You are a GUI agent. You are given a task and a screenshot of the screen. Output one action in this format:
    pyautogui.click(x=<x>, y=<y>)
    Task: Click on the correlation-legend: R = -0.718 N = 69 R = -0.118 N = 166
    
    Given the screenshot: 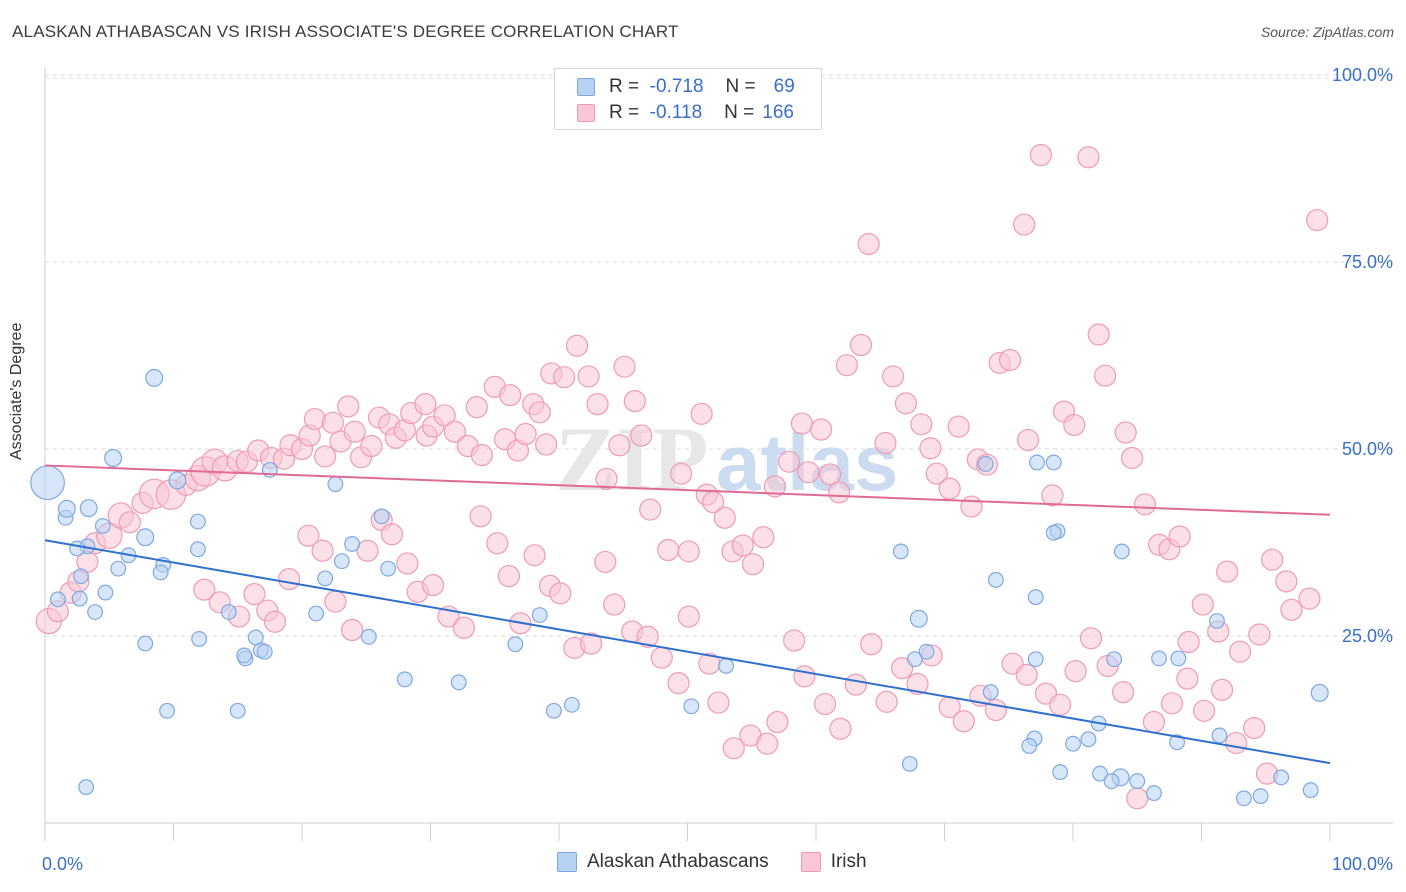 What is the action you would take?
    pyautogui.click(x=688, y=99)
    